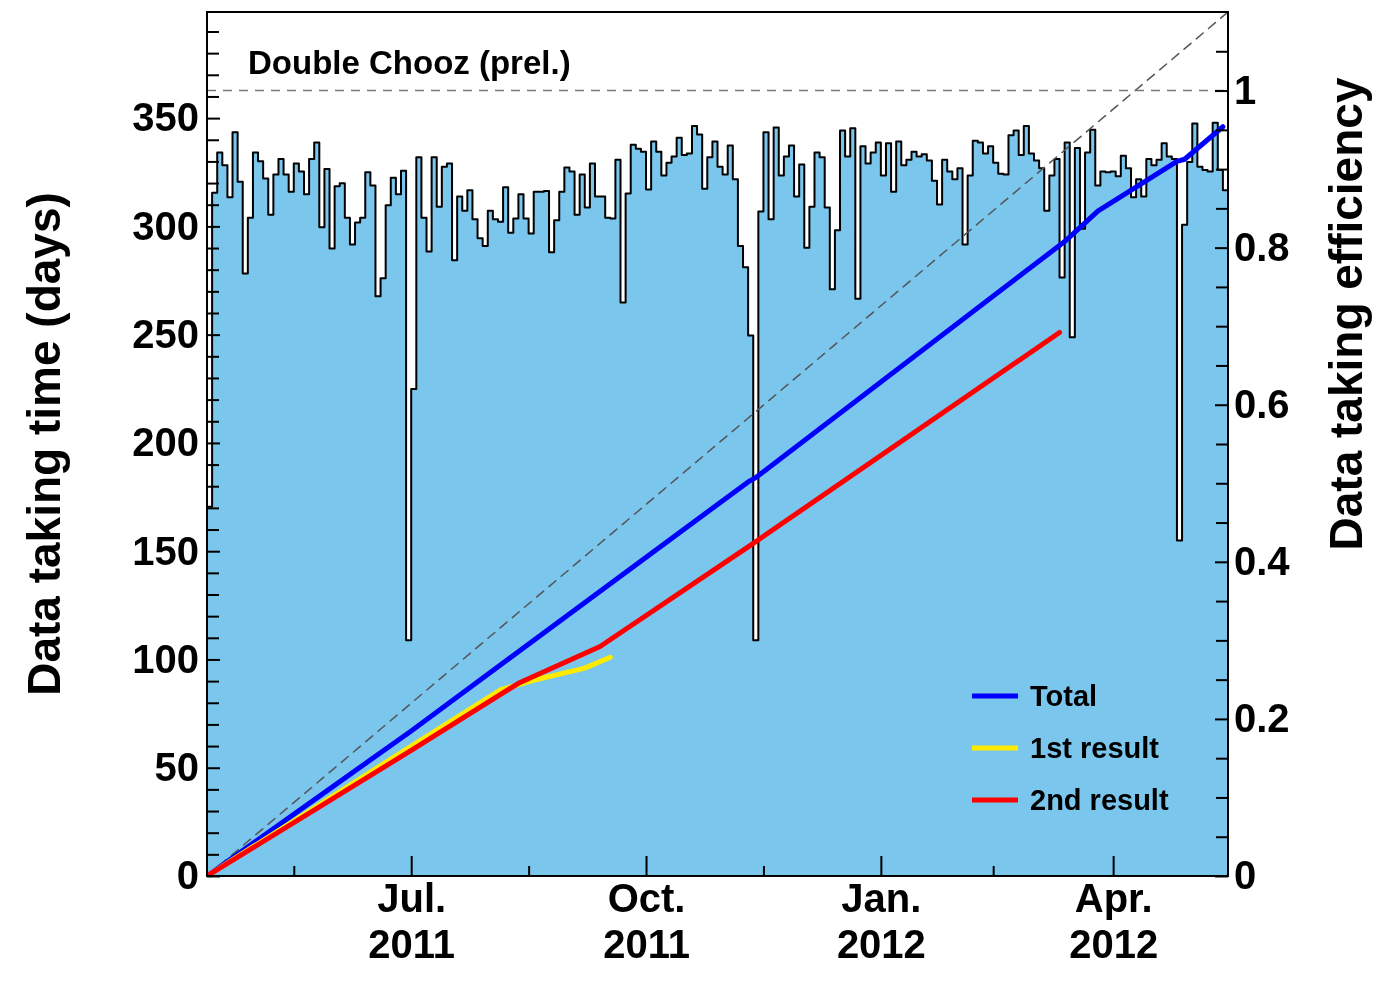 The image size is (1381, 993). What do you see at coordinates (881, 921) in the screenshot?
I see `x-tick-label: Jan. 2012` at bounding box center [881, 921].